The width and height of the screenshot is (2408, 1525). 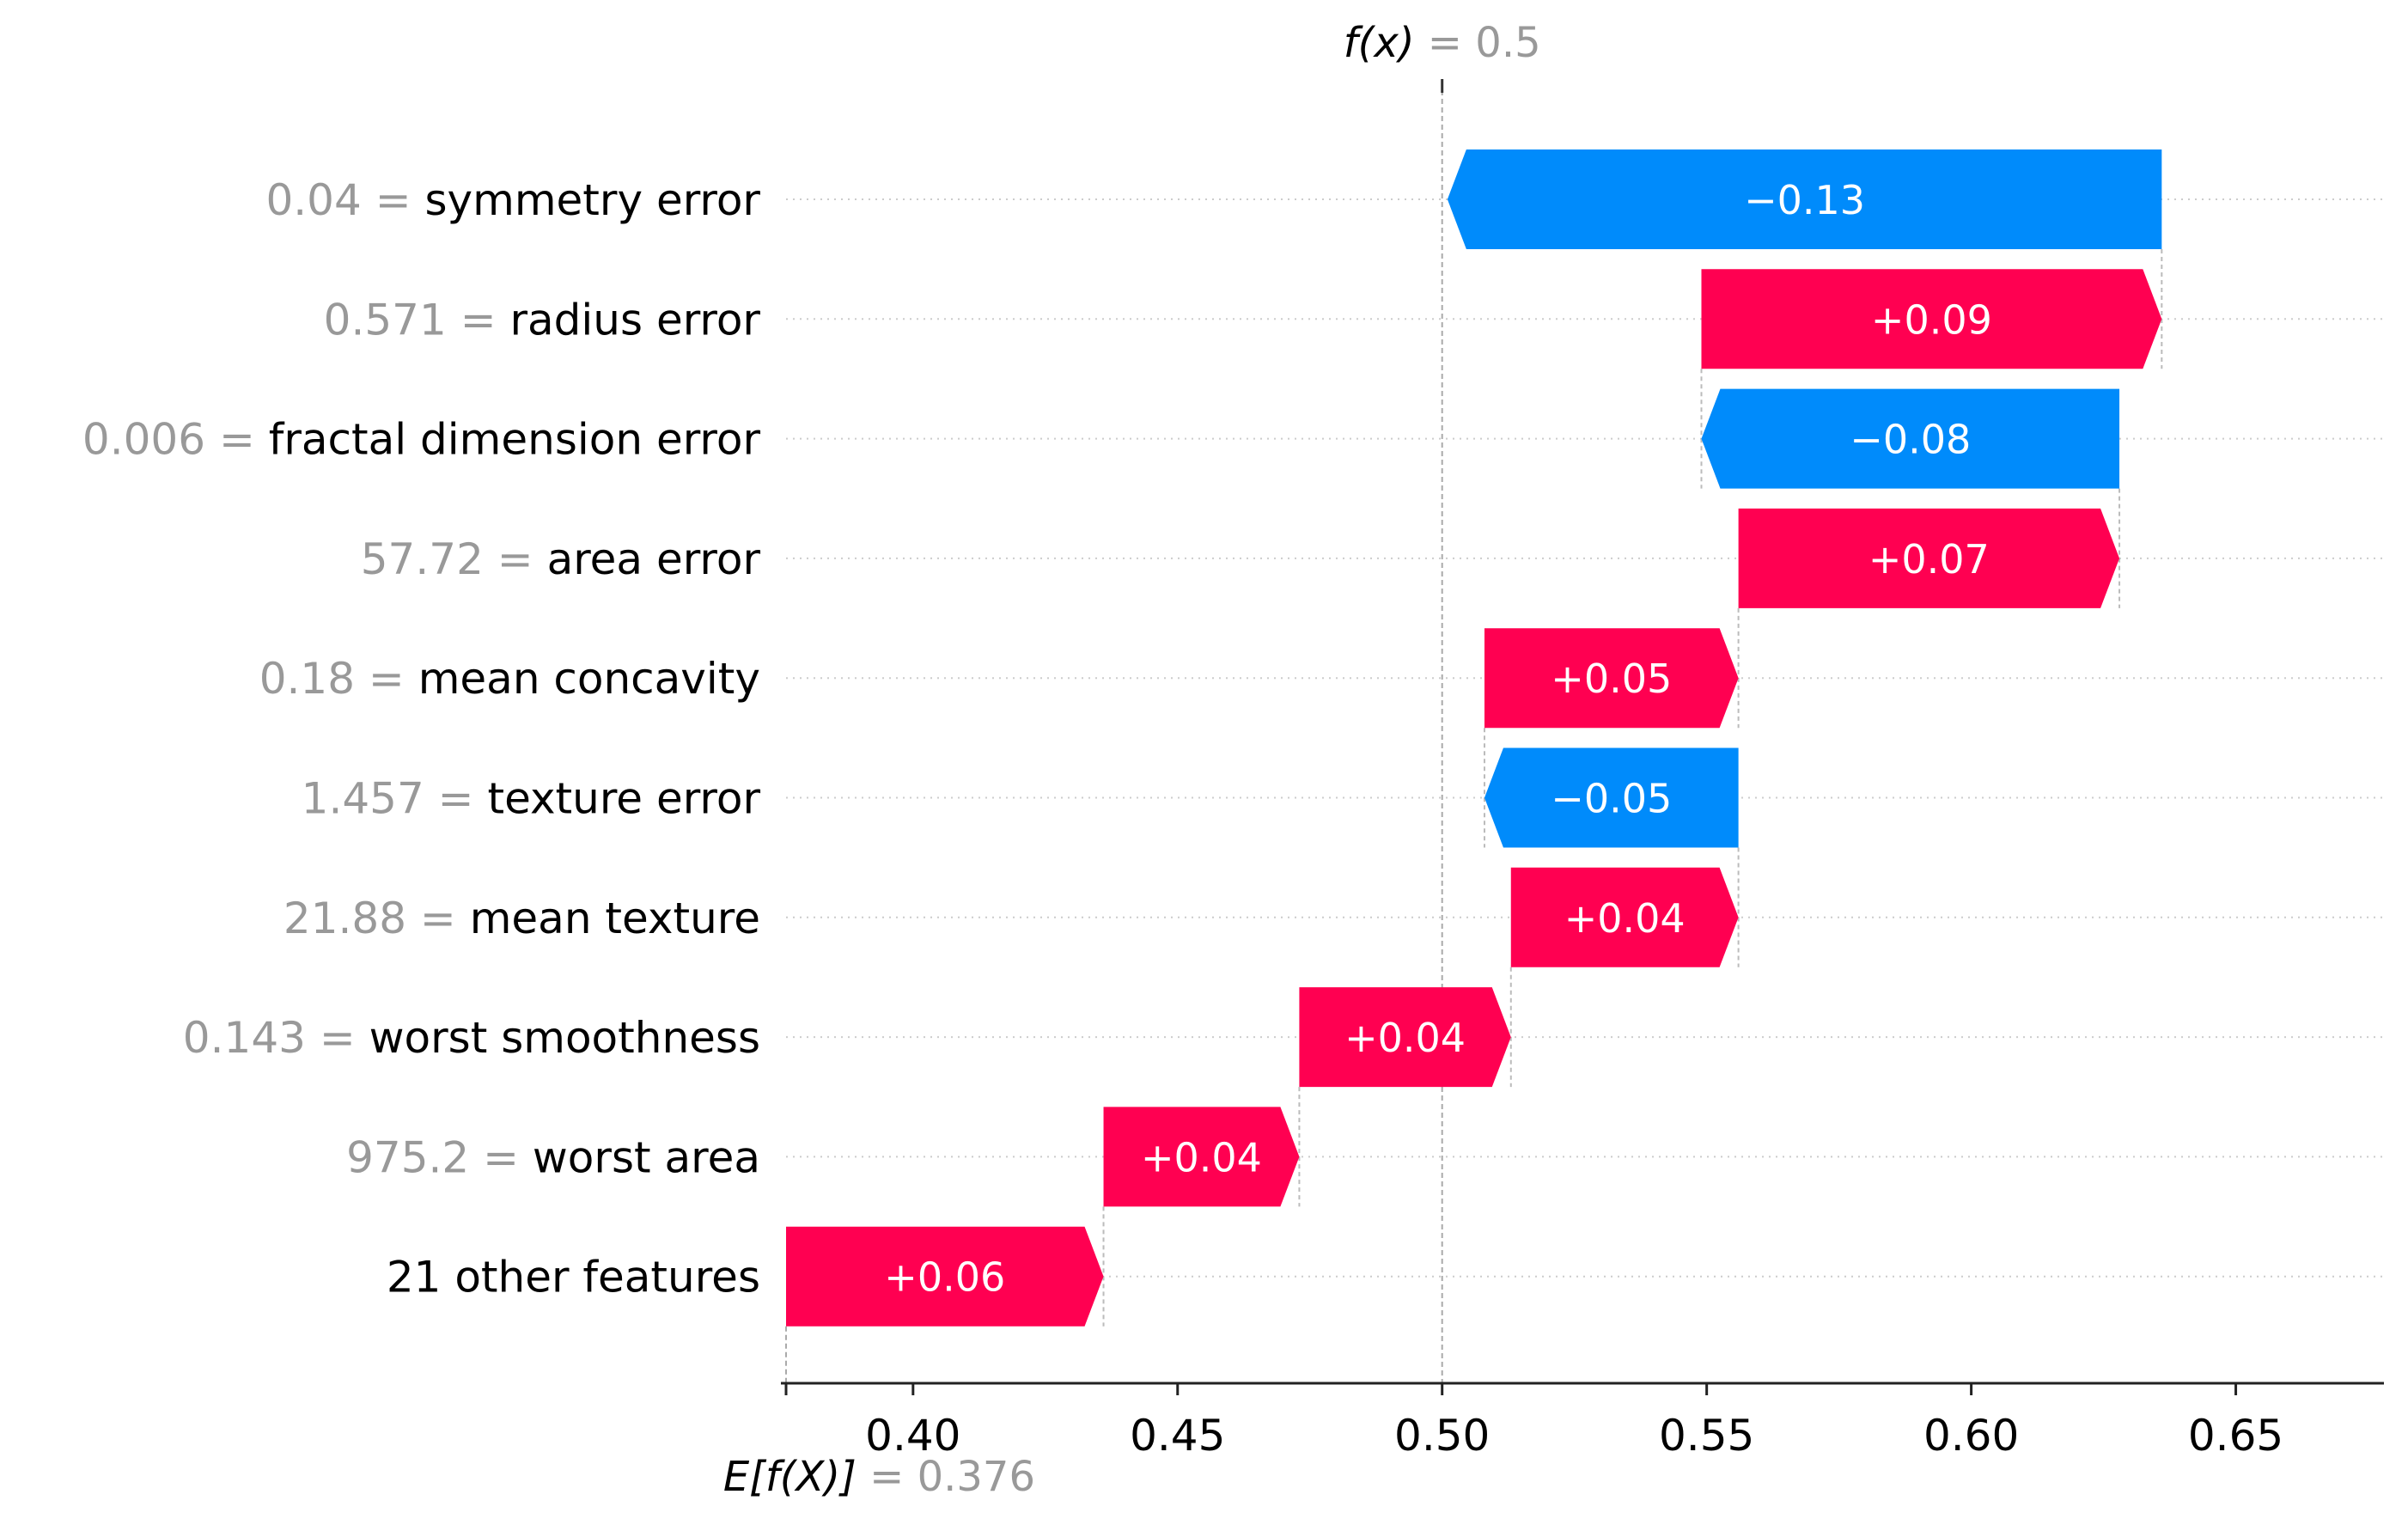 I want to click on feature-label: 57.72 = area error, so click(x=561, y=559).